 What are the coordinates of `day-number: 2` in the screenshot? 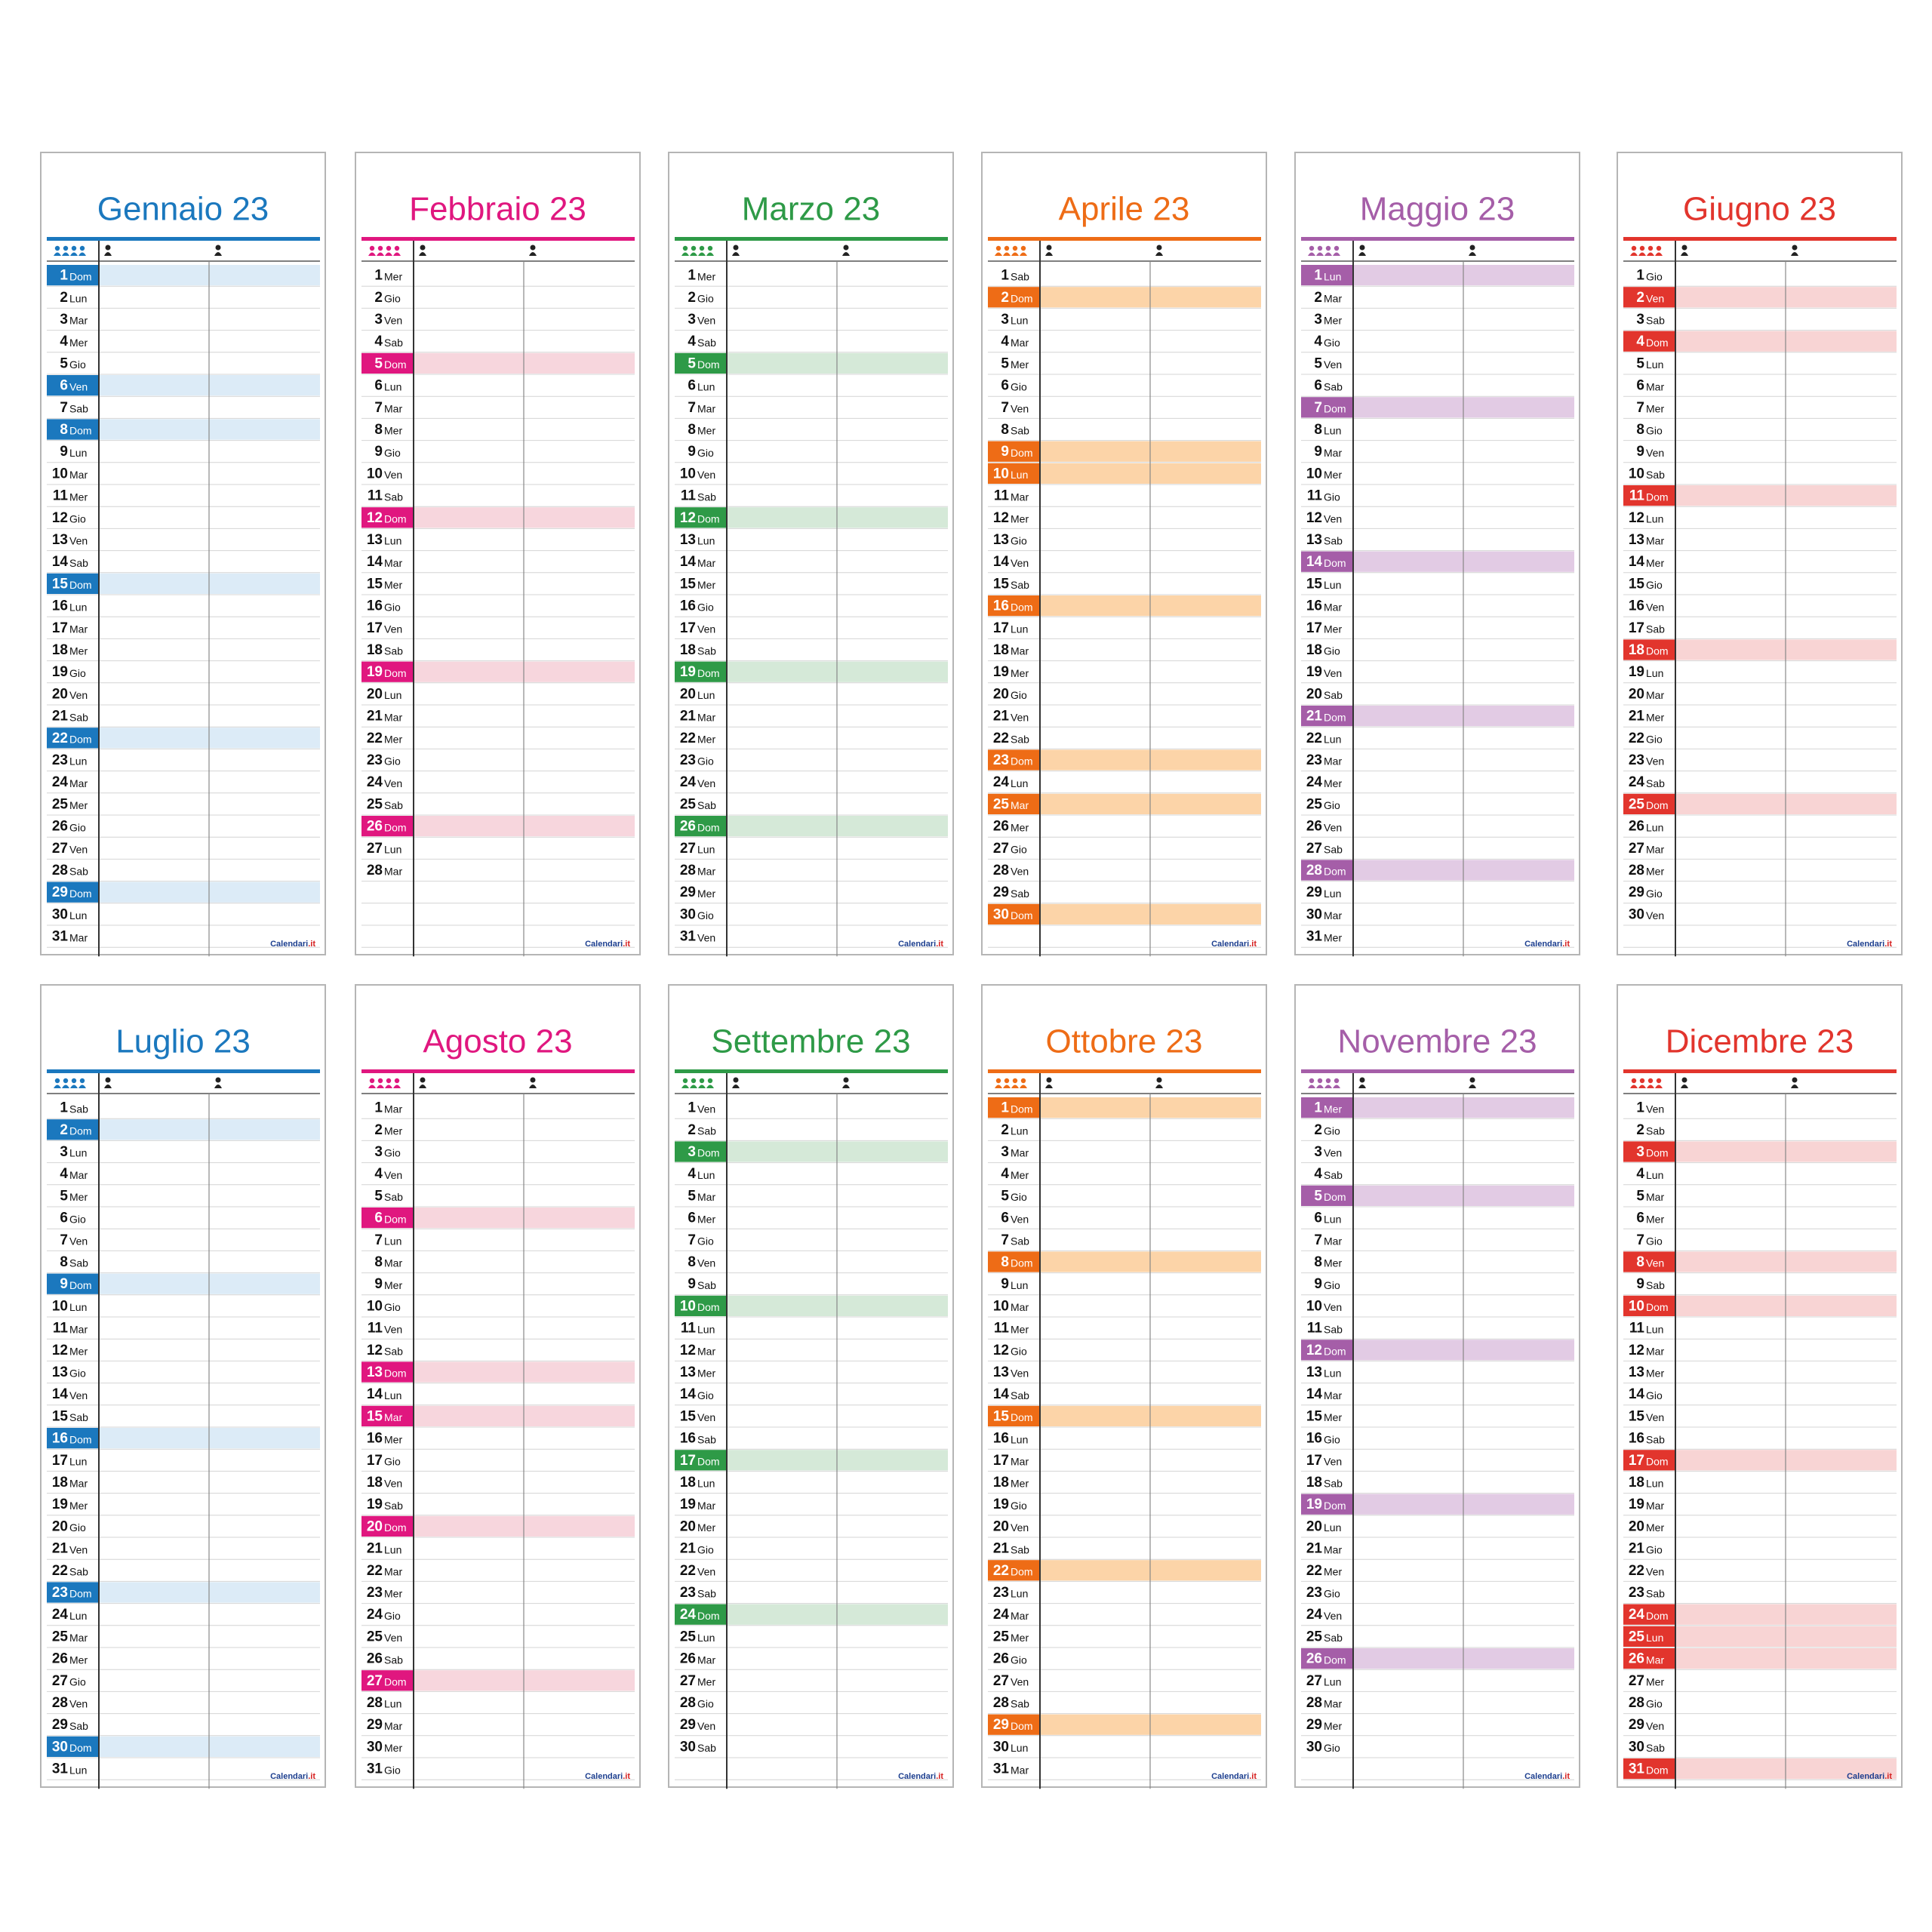 It's located at (1318, 1130).